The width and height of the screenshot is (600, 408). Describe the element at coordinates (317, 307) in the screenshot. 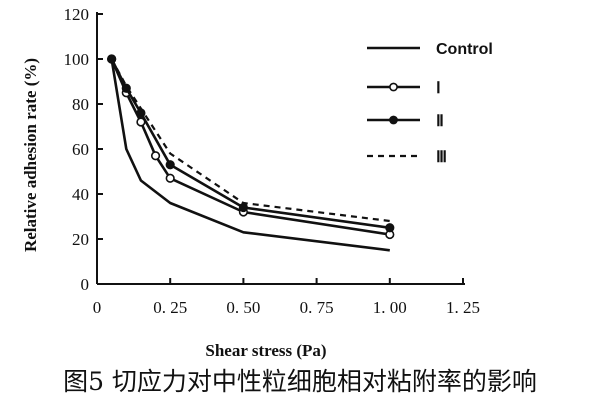

I see `x-tick-label: 0. 75` at that location.